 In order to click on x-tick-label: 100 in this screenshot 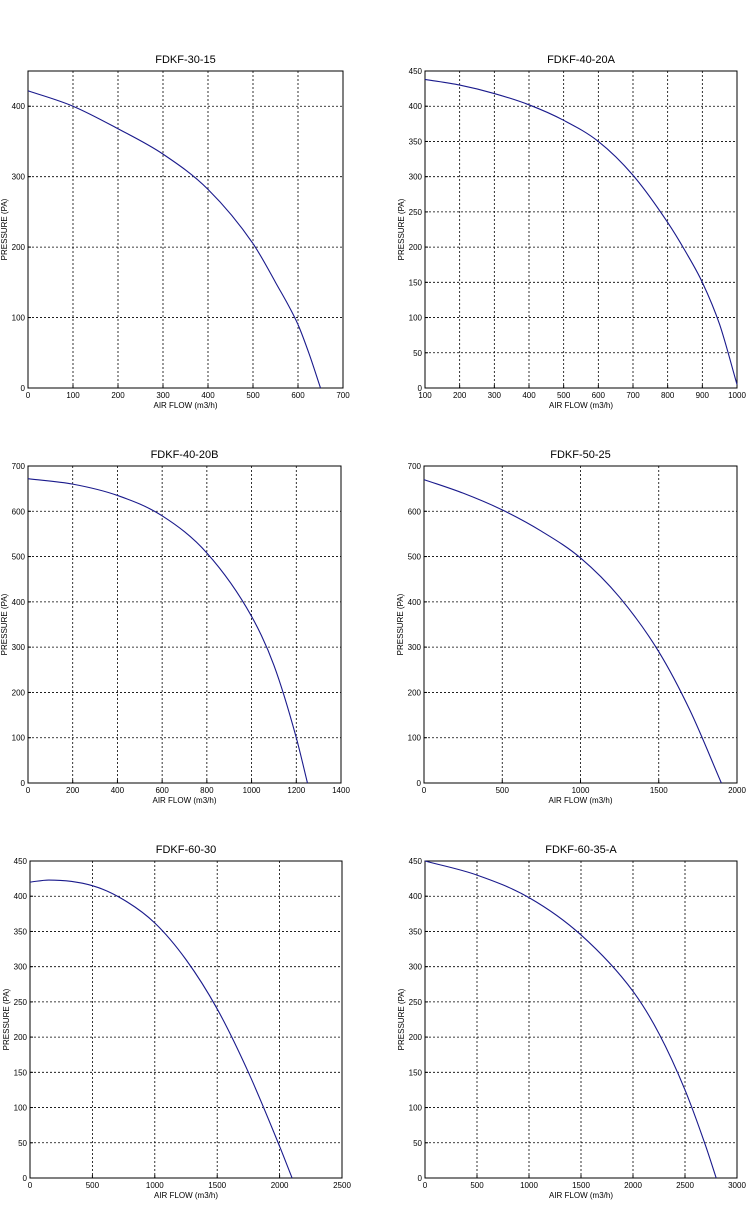, I will do `click(73, 395)`.